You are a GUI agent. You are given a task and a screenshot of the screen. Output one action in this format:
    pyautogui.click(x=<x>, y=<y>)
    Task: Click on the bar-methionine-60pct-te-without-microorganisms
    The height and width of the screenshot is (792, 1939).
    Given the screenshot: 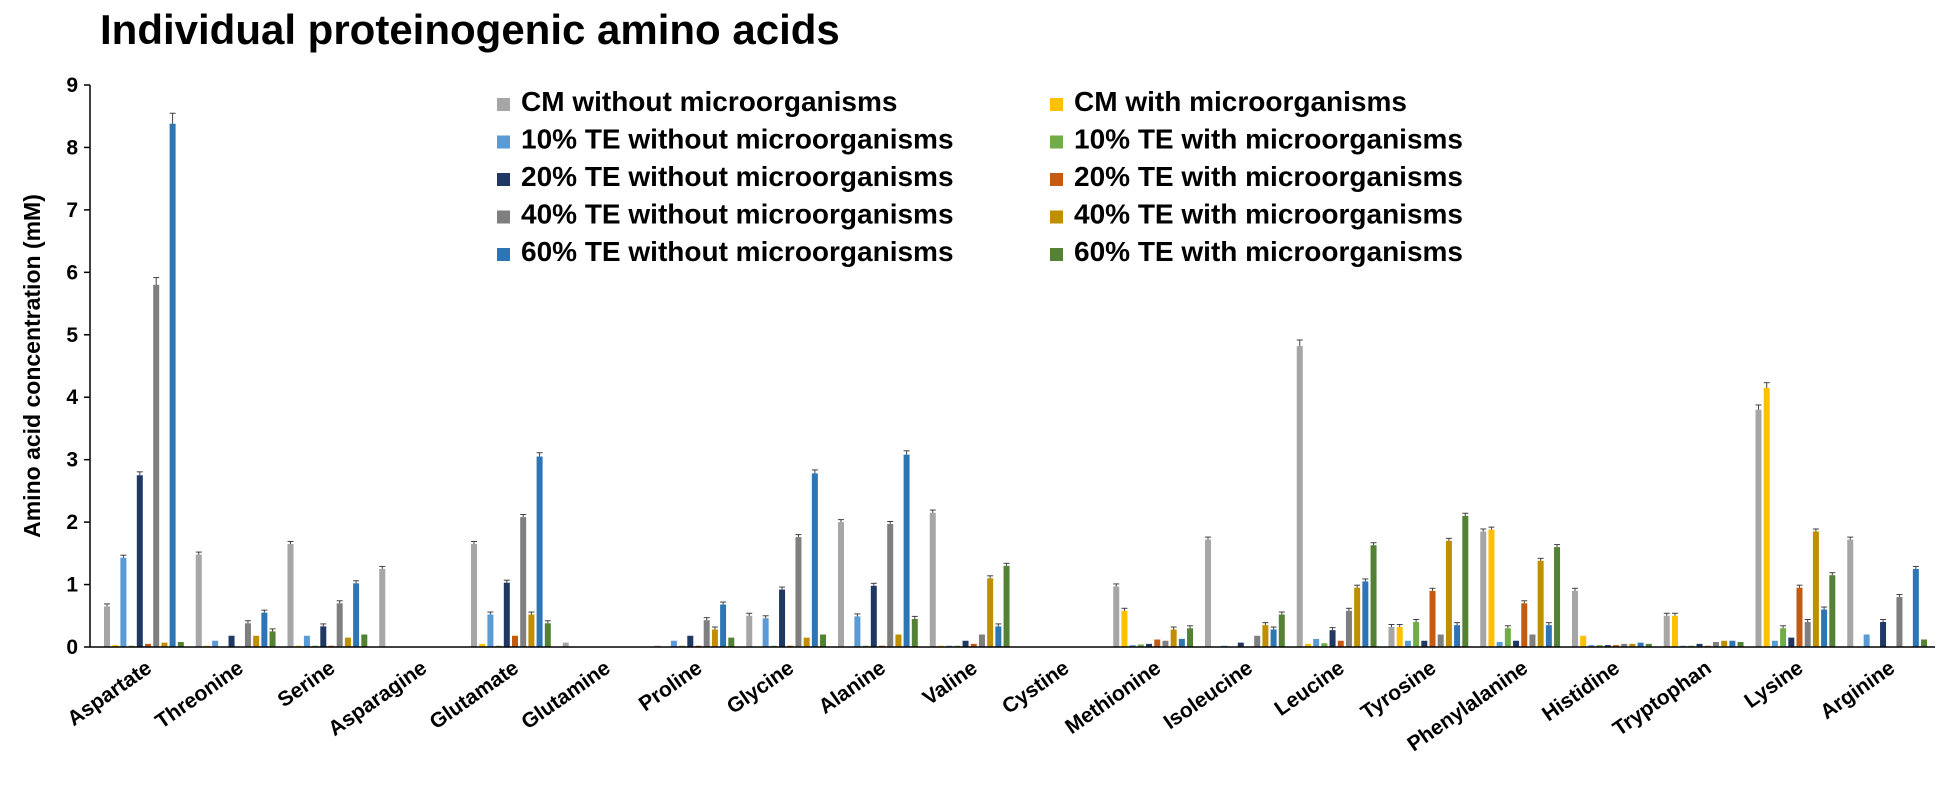 What is the action you would take?
    pyautogui.click(x=1181, y=642)
    